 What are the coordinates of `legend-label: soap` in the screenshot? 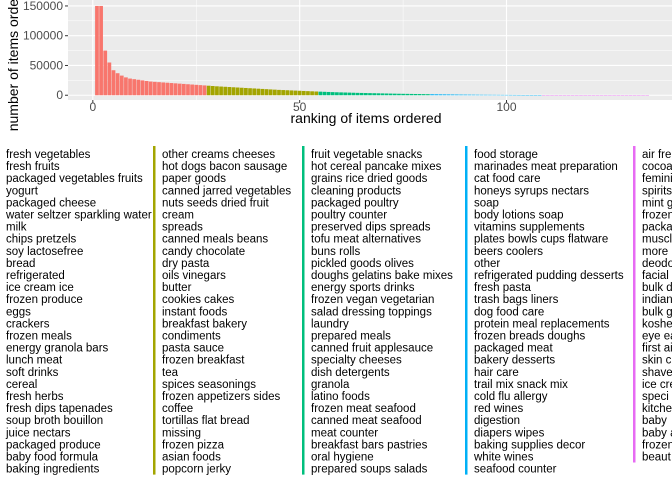 It's located at (486, 203).